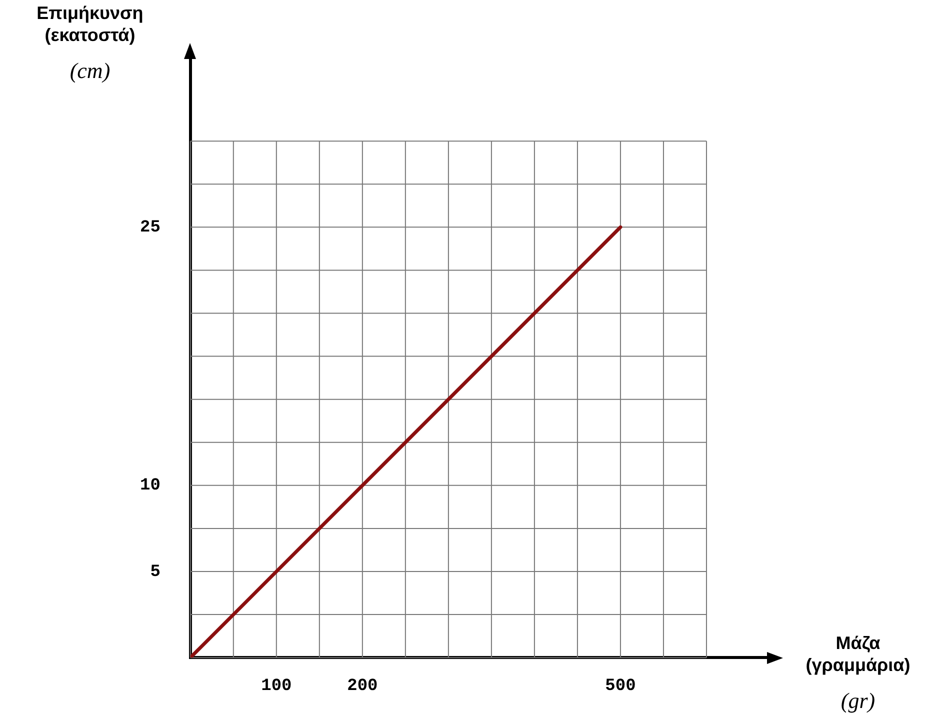 This screenshot has width=931, height=728. I want to click on x-axis-title: Μάζα (γραμμάρια) (gr), so click(858, 673).